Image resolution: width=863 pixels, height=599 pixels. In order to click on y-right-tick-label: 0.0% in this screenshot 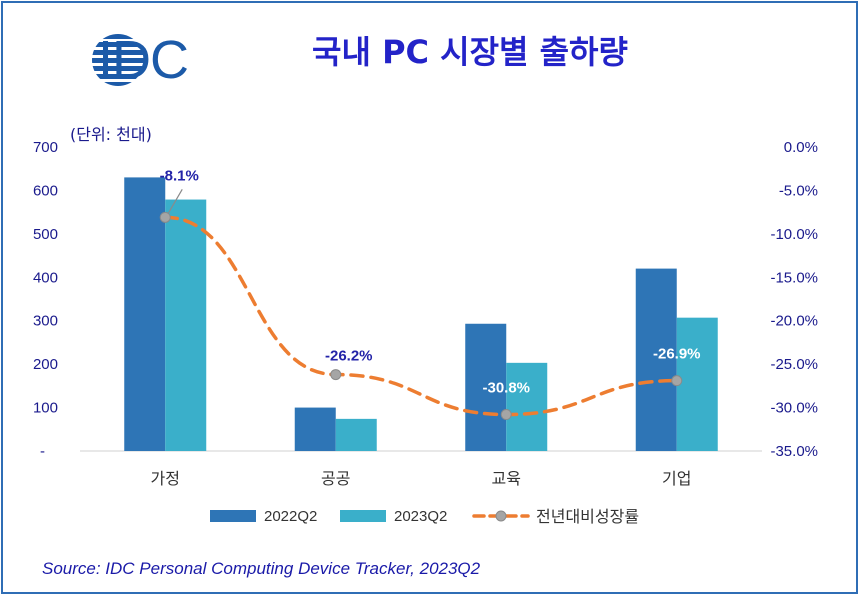, I will do `click(801, 147)`.